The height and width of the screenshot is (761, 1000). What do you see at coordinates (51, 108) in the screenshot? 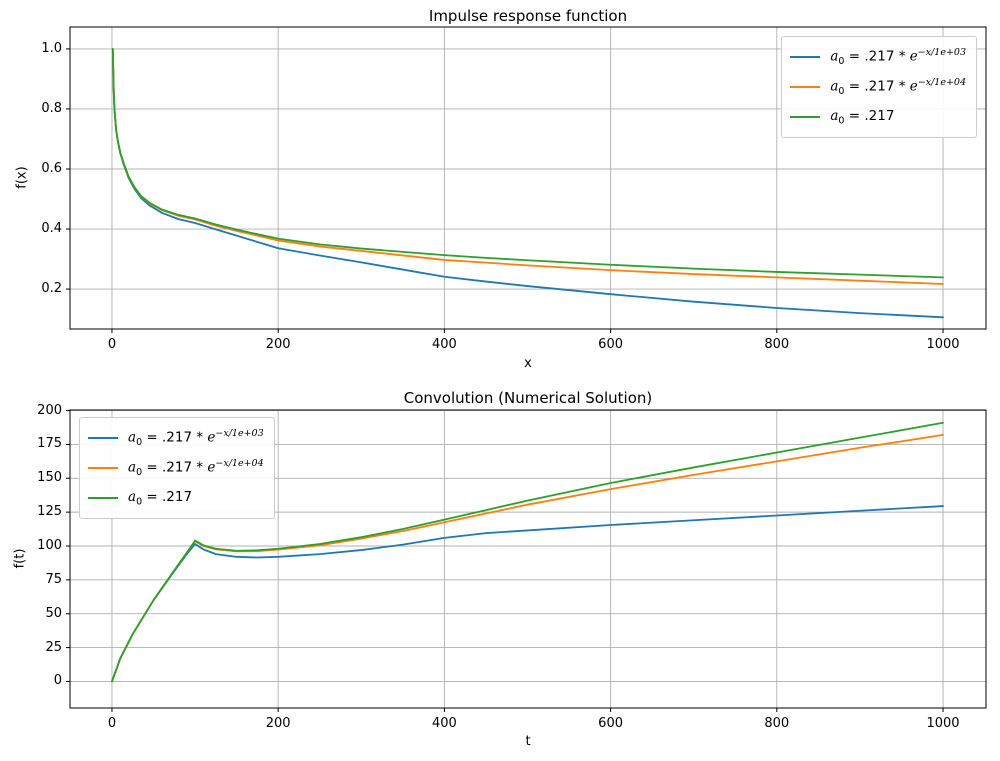
I see `y-tick-label: 0.8` at bounding box center [51, 108].